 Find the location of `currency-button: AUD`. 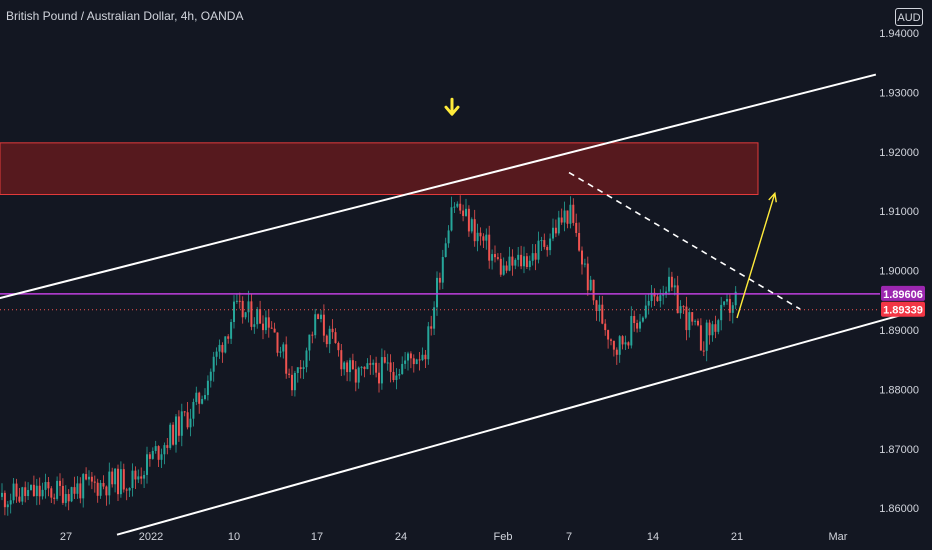

currency-button: AUD is located at coordinates (909, 17).